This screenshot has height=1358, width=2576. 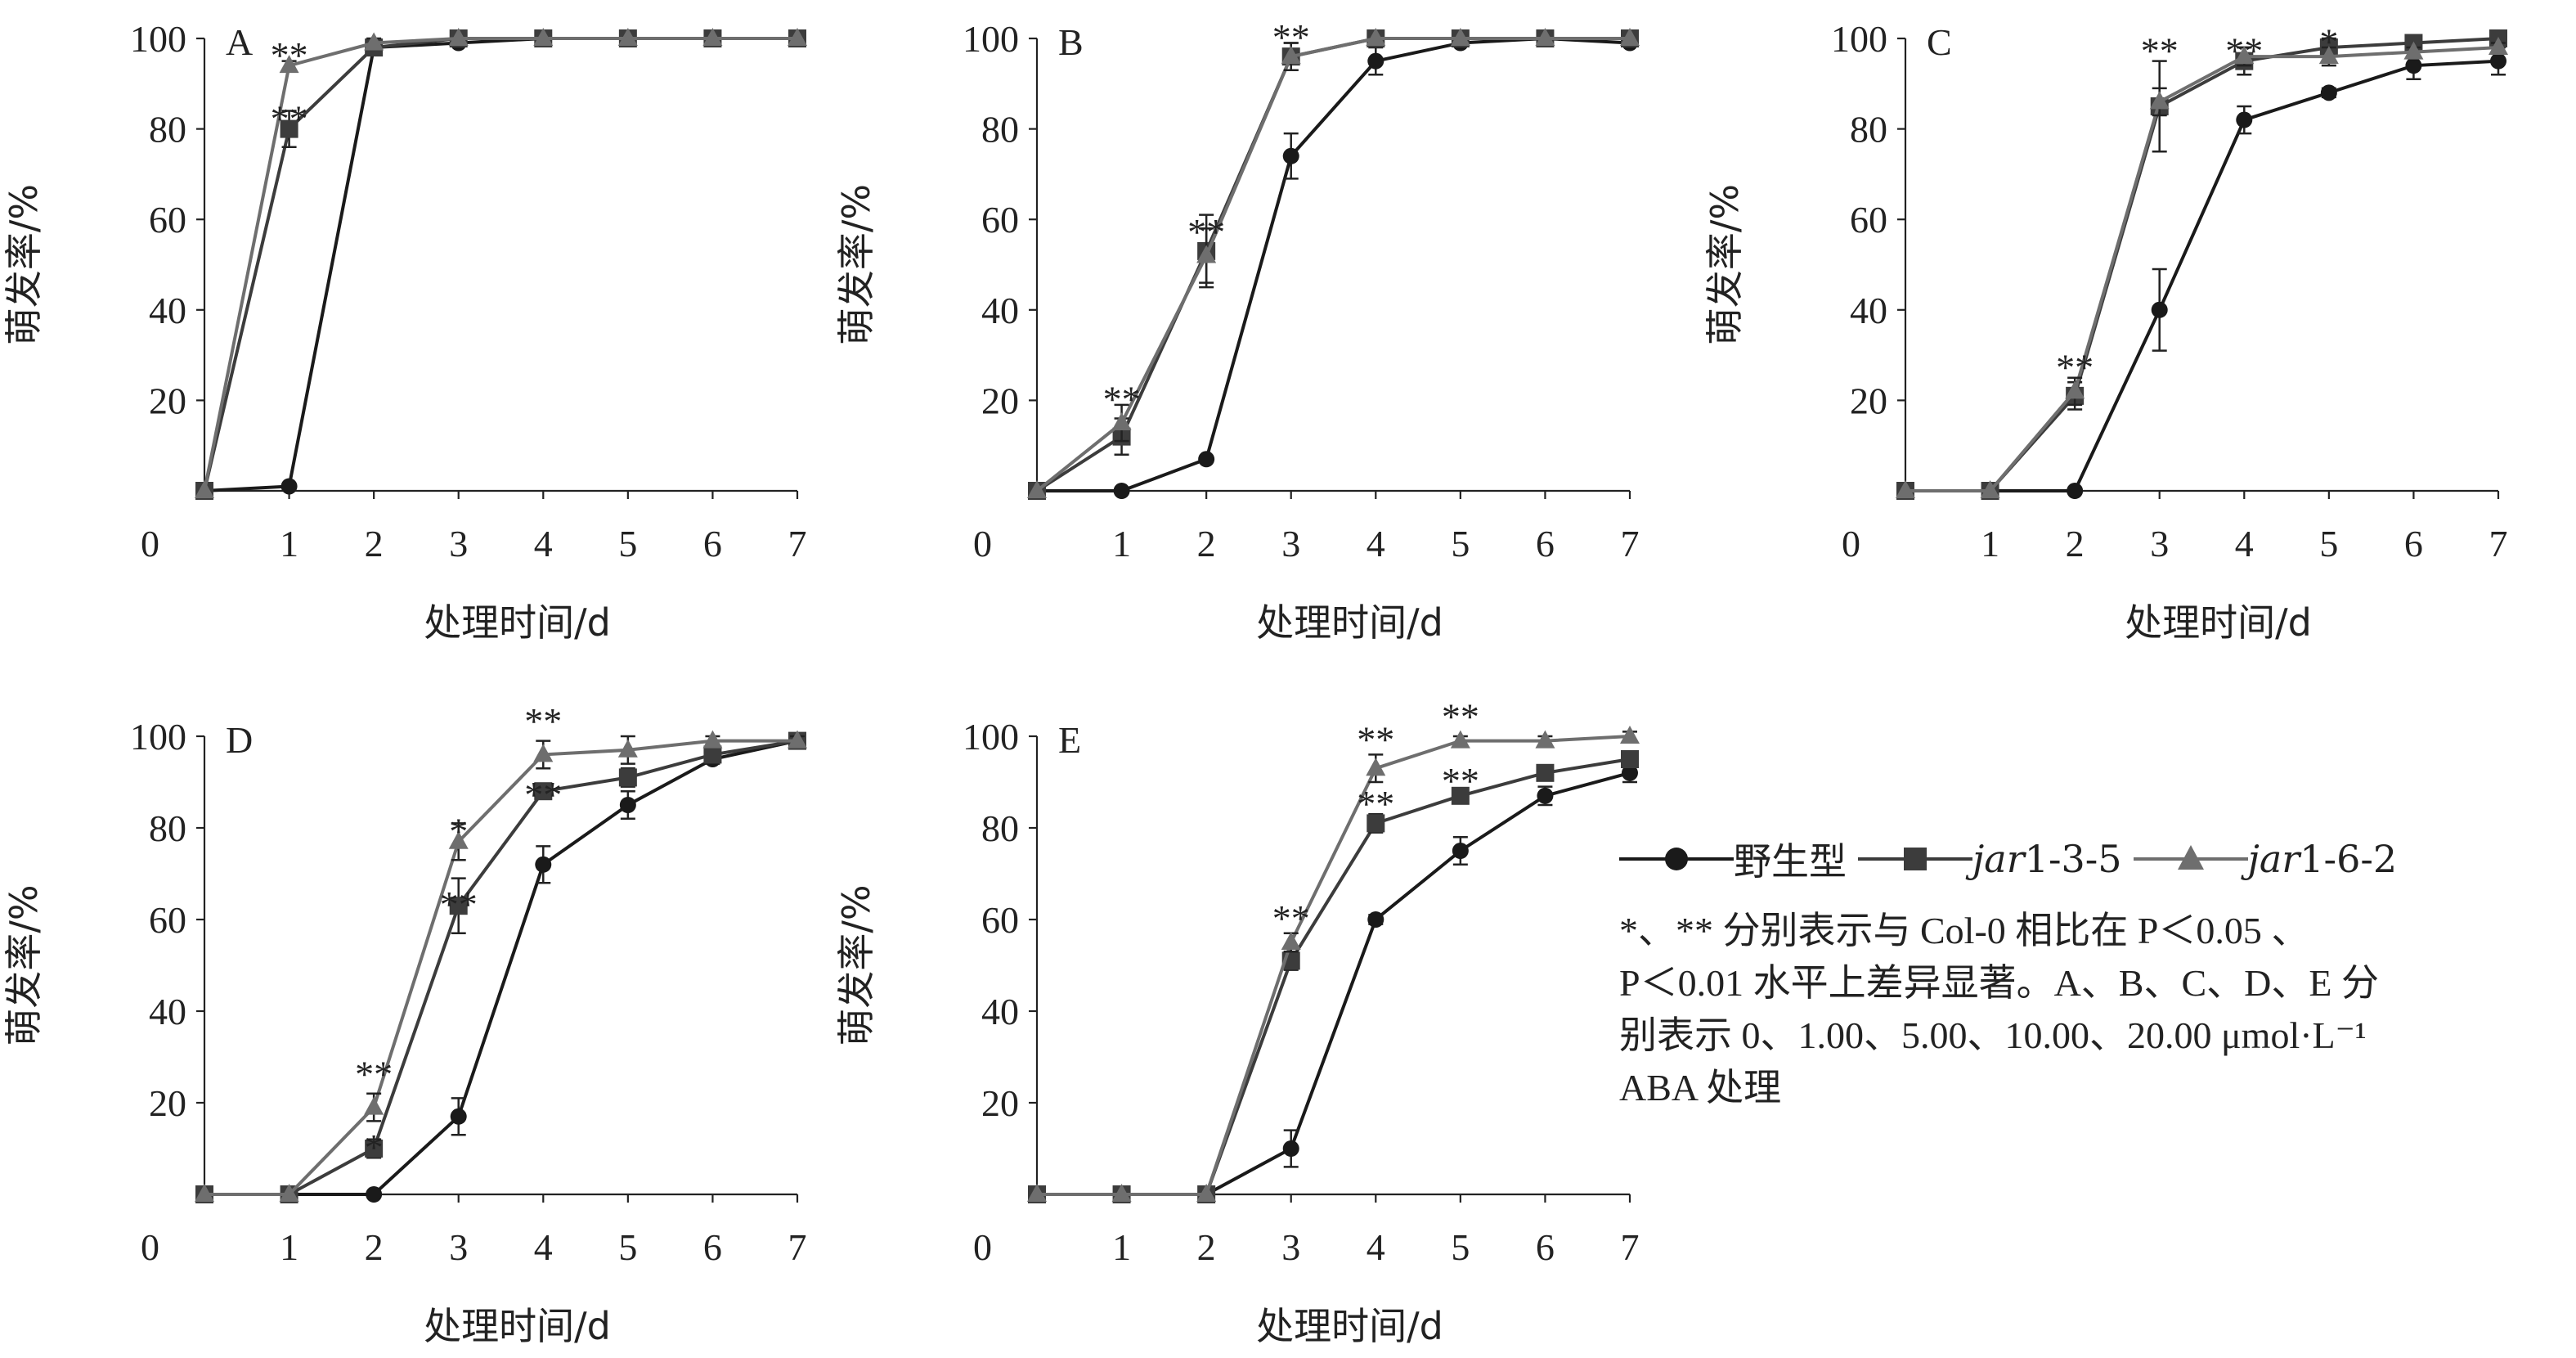 I want to click on legend-marker-triangle, so click(x=2190, y=858).